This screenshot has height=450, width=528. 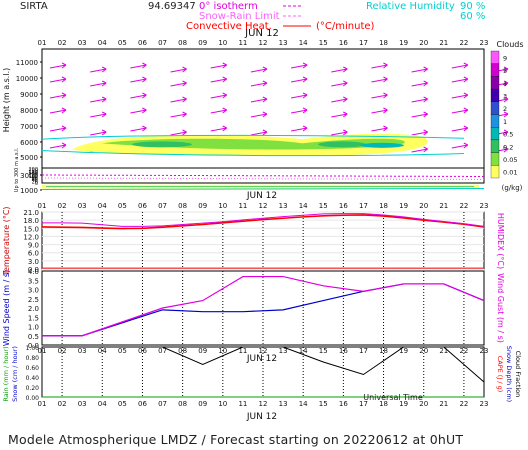 What do you see at coordinates (222, 404) in the screenshot?
I see `bottom-hour-label-10: 10` at bounding box center [222, 404].